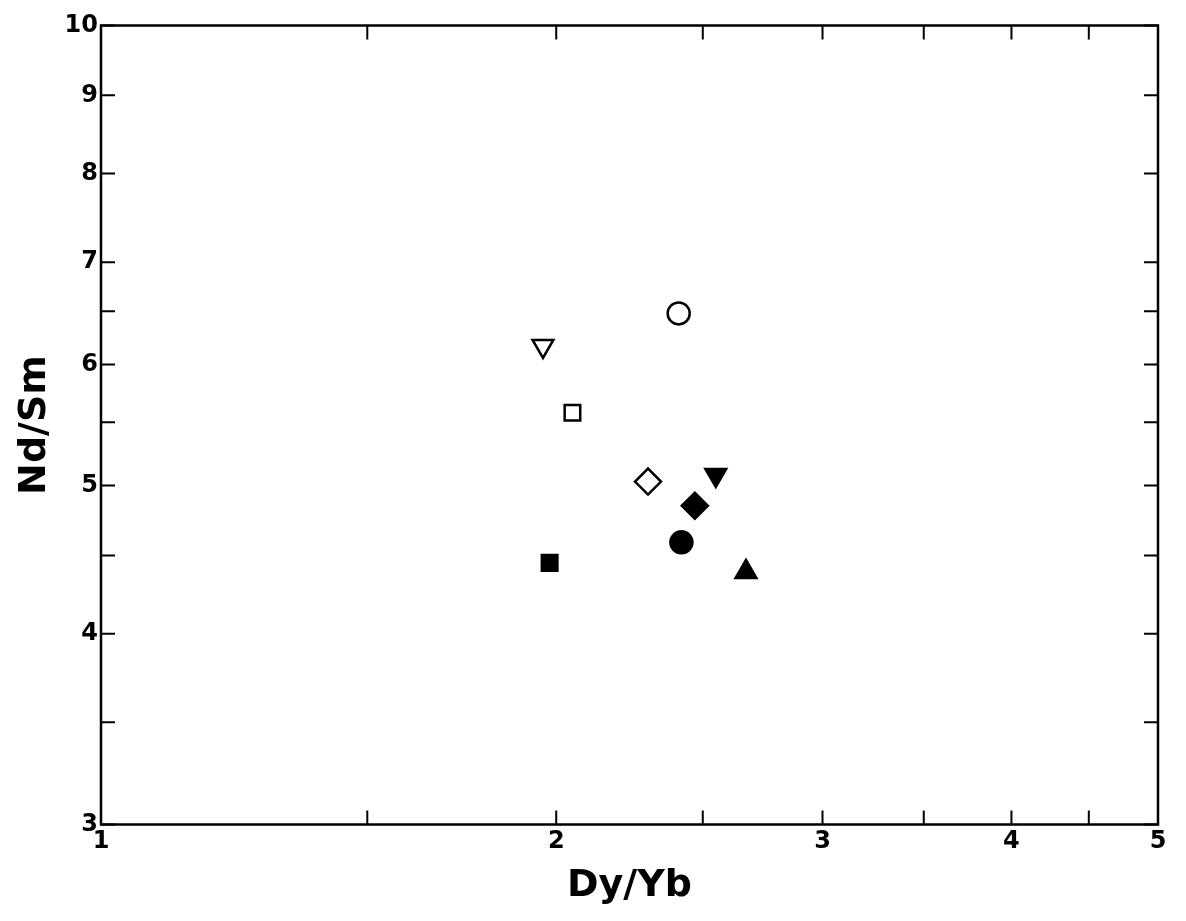 Image resolution: width=1186 pixels, height=921 pixels. What do you see at coordinates (556, 840) in the screenshot?
I see `x-tick-label: 2` at bounding box center [556, 840].